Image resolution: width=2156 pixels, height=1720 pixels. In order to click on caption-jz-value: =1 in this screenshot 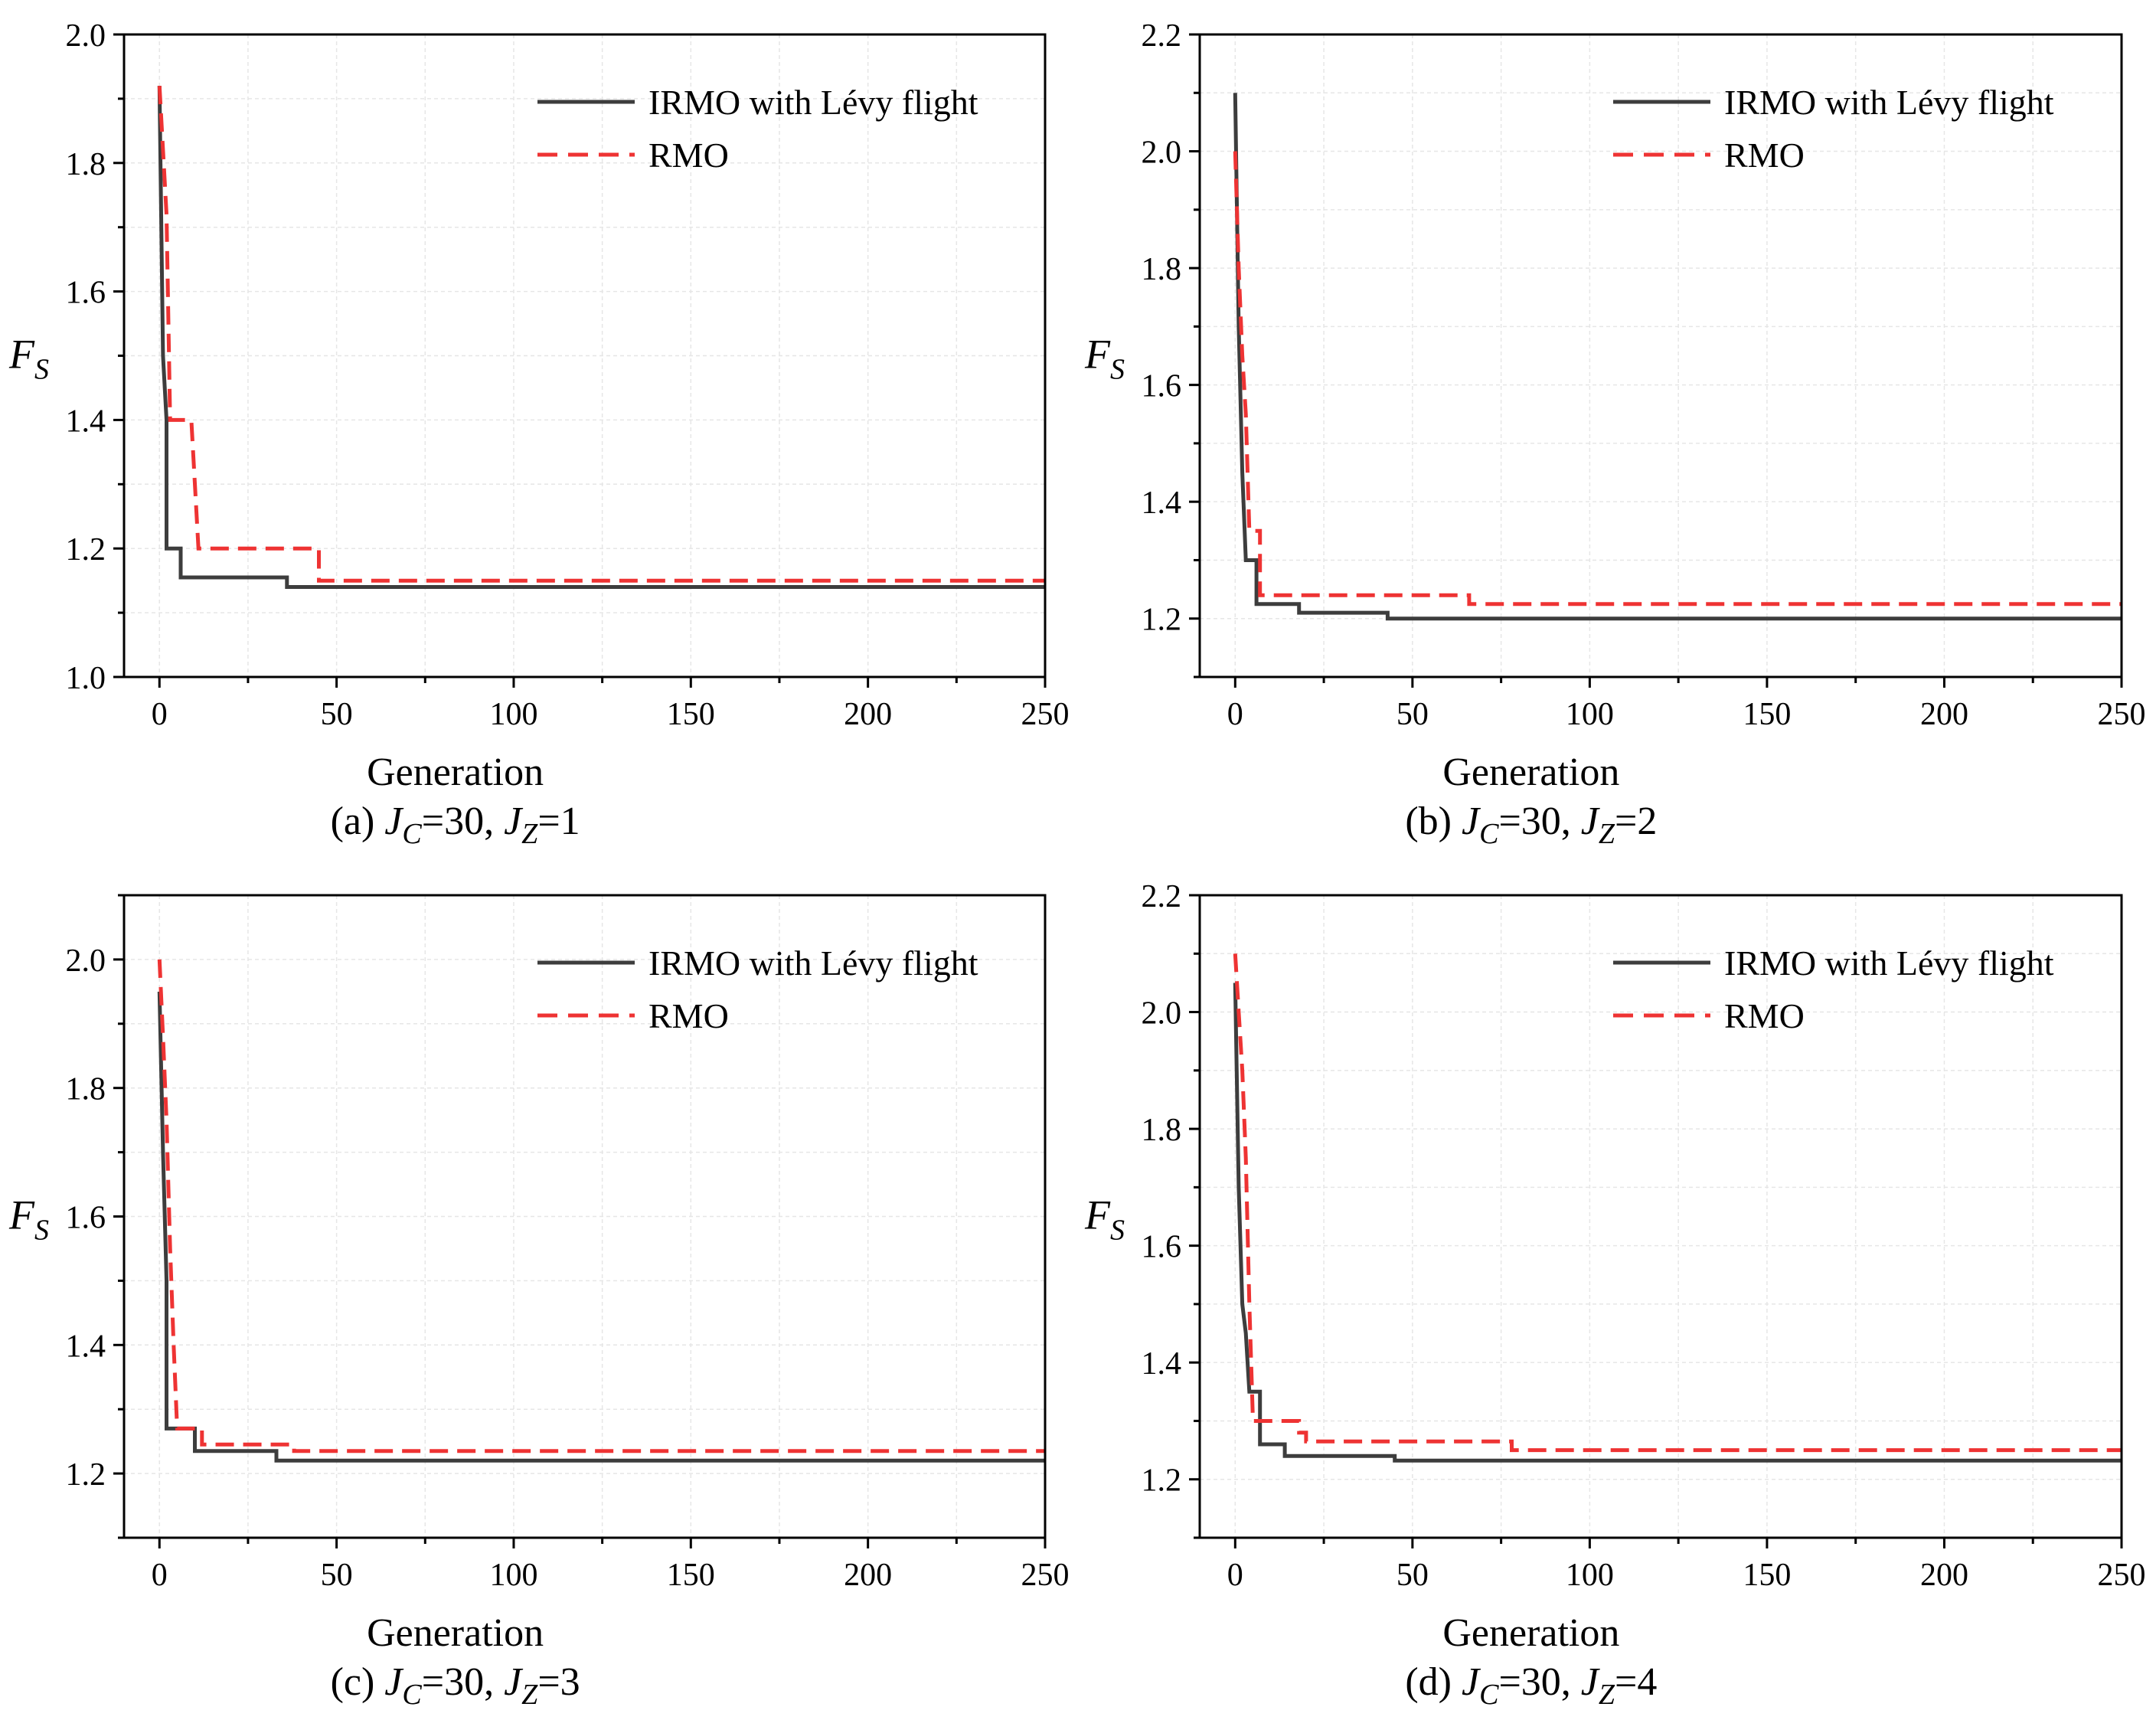, I will do `click(558, 822)`.